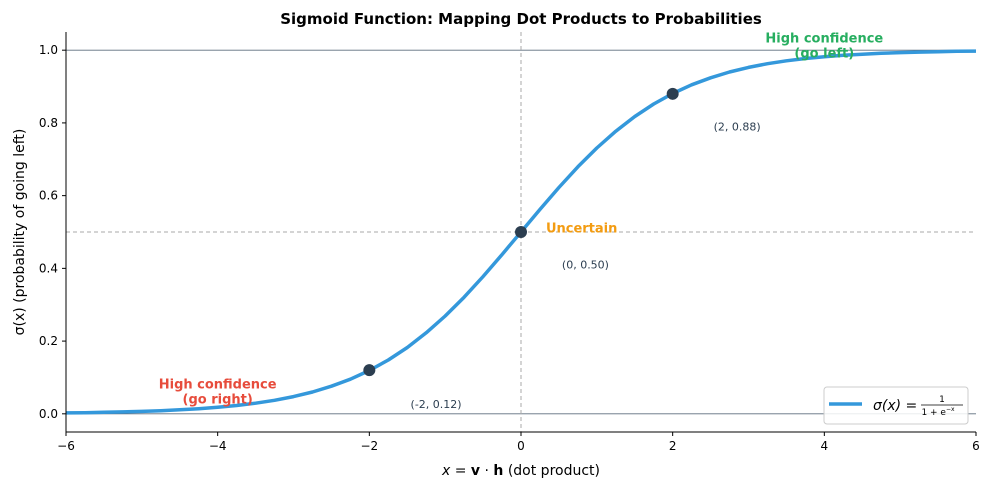  What do you see at coordinates (48, 414) in the screenshot?
I see `y-tick-label: 0.0` at bounding box center [48, 414].